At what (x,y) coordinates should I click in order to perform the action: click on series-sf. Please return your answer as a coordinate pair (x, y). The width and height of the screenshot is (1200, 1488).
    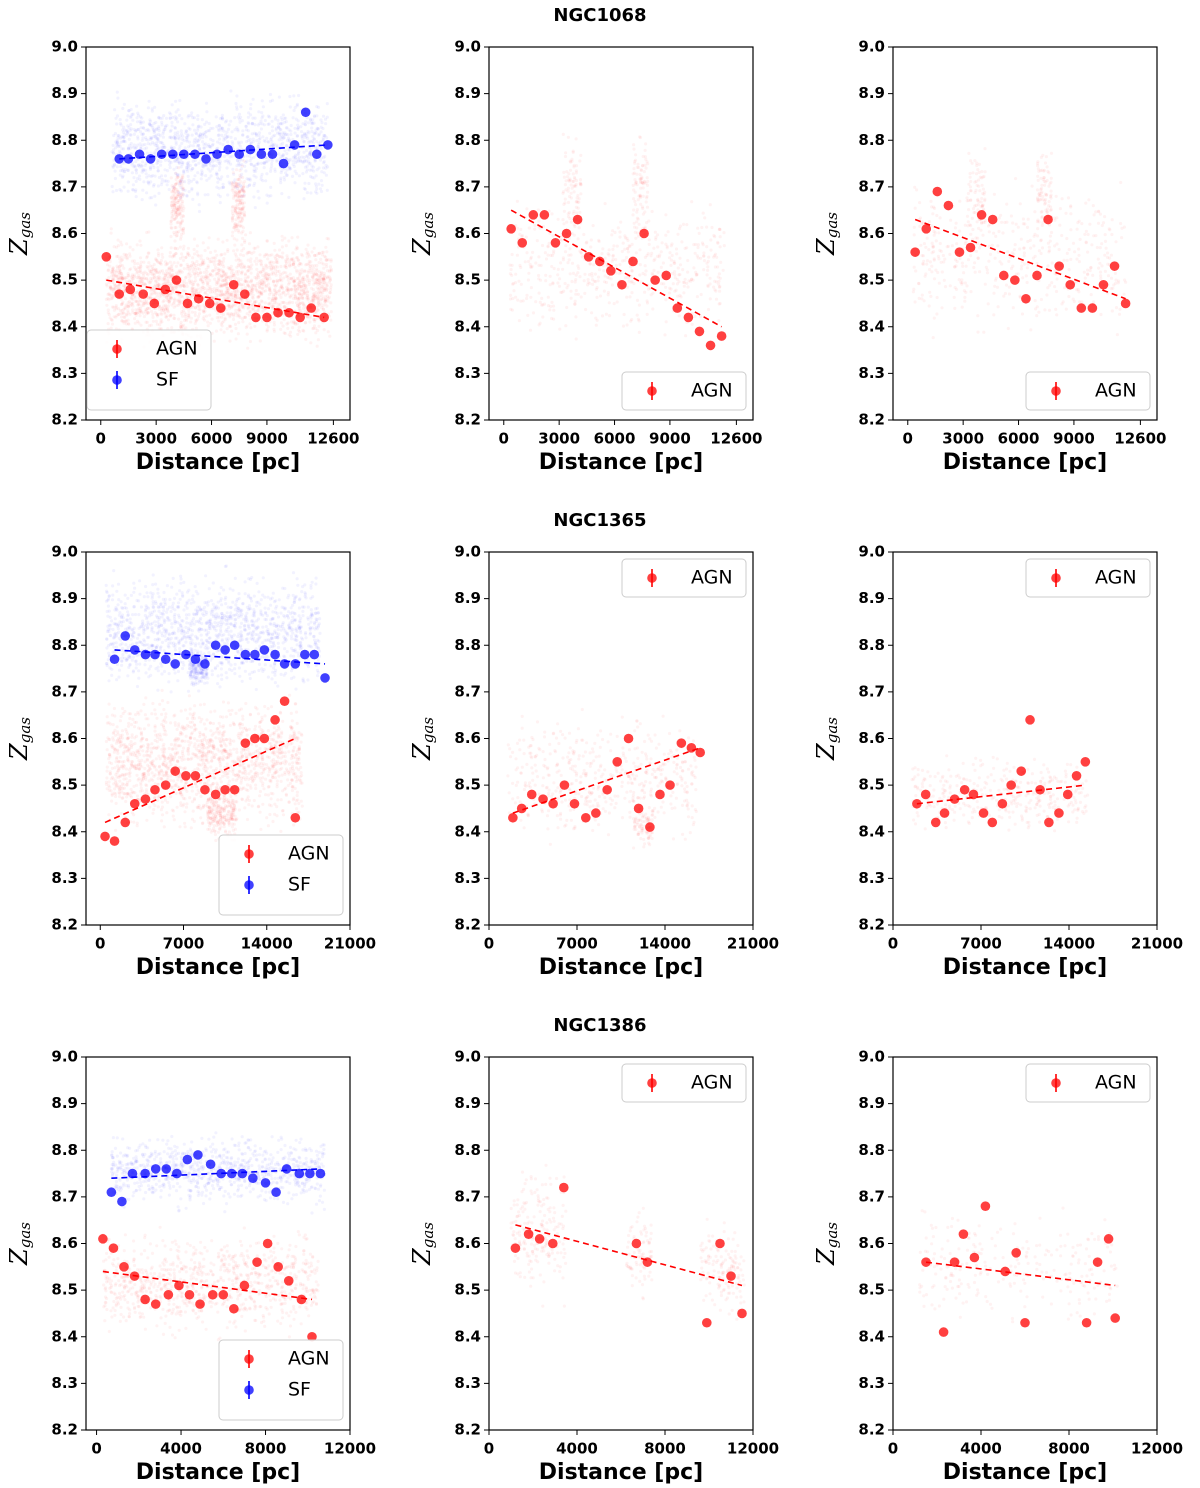
    Looking at the image, I should click on (219, 657).